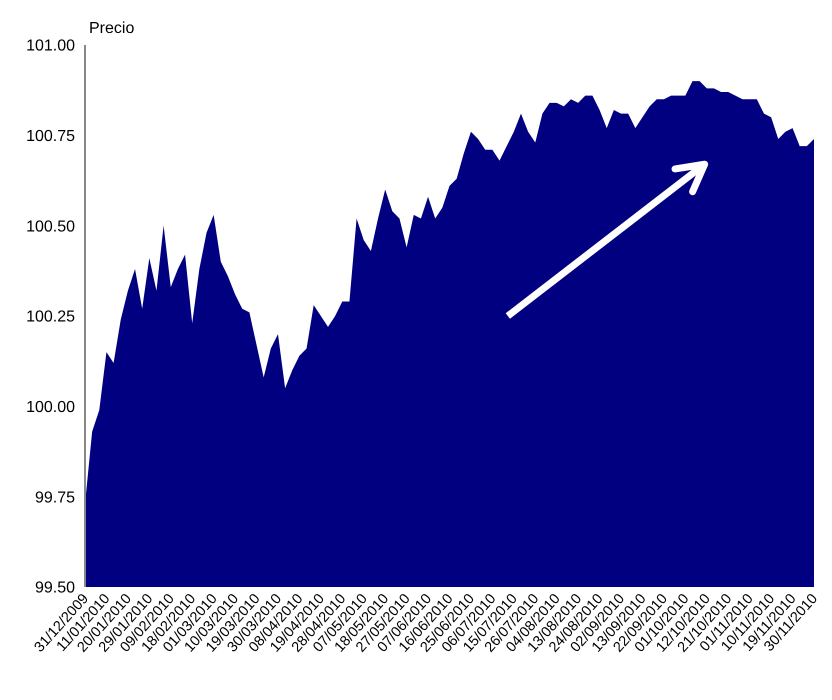 This screenshot has width=832, height=700. I want to click on y-tick-label: 100.25, so click(51, 317).